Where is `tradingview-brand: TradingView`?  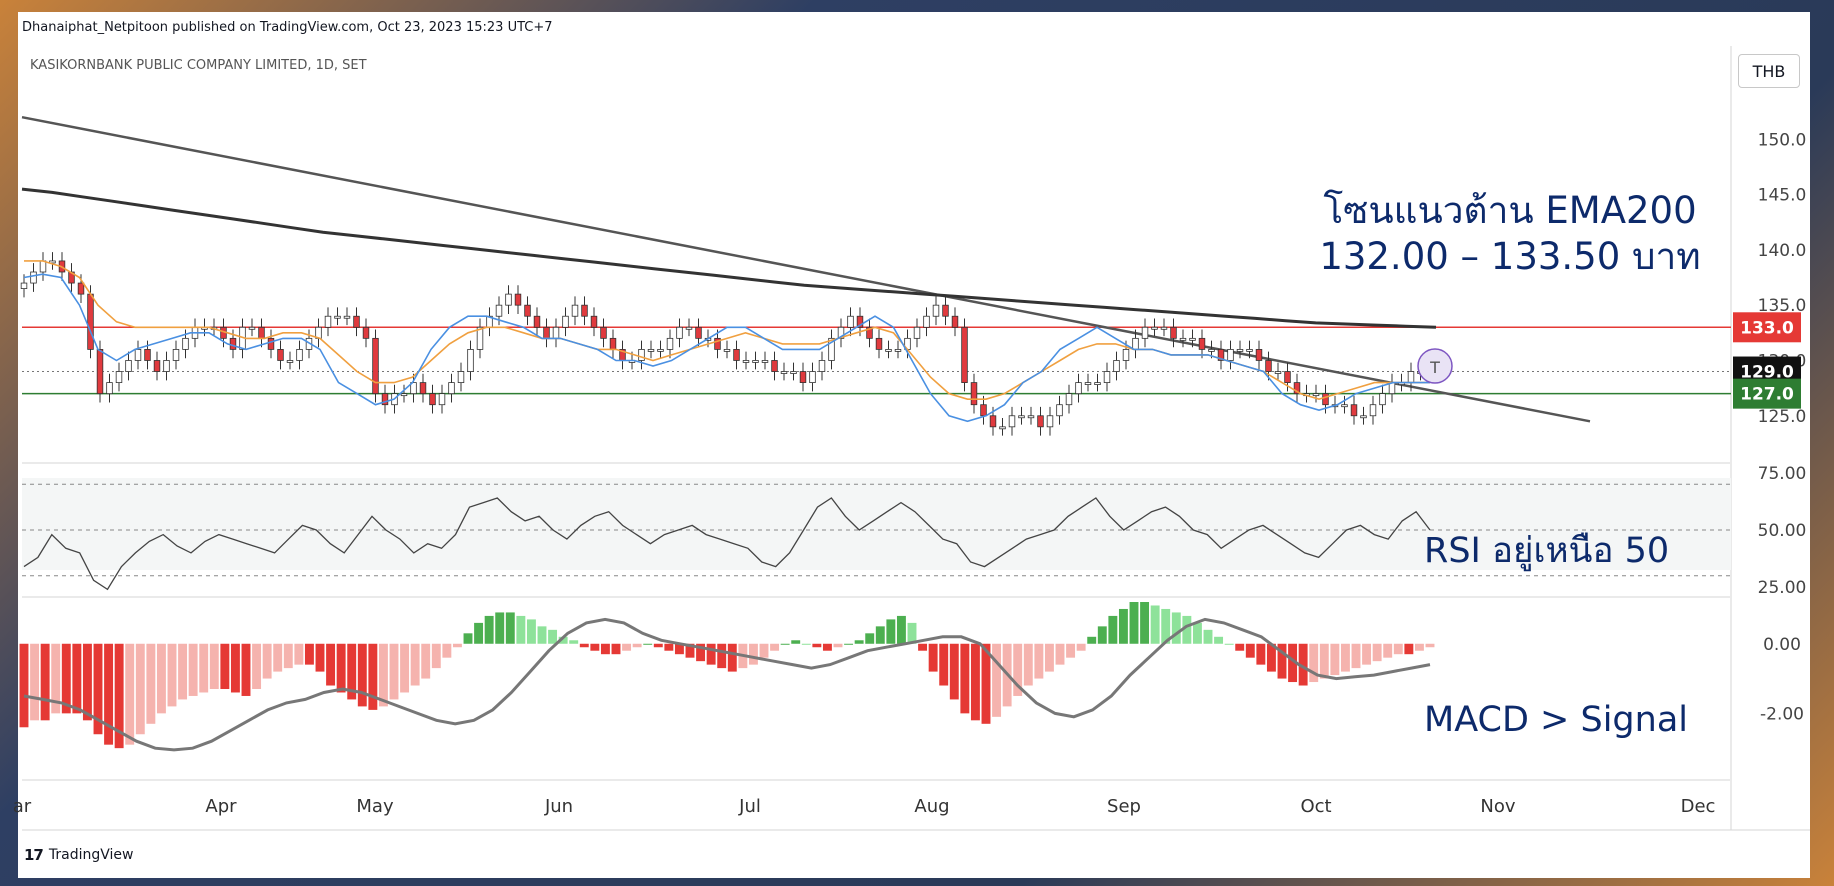
tradingview-brand: TradingView is located at coordinates (91, 855).